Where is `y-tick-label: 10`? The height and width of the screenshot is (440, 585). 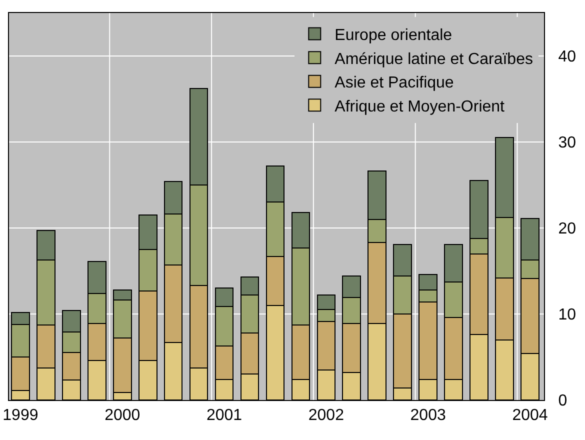
y-tick-label: 10 is located at coordinates (567, 315).